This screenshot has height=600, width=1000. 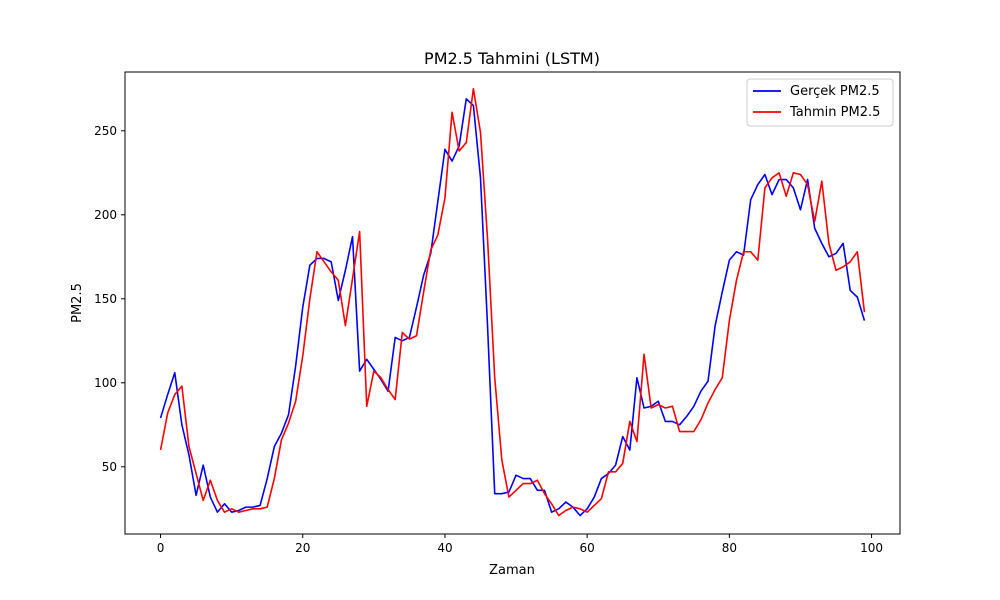 I want to click on legend: Gerçek PM2.5 Tahmin PM2.5, so click(x=820, y=102).